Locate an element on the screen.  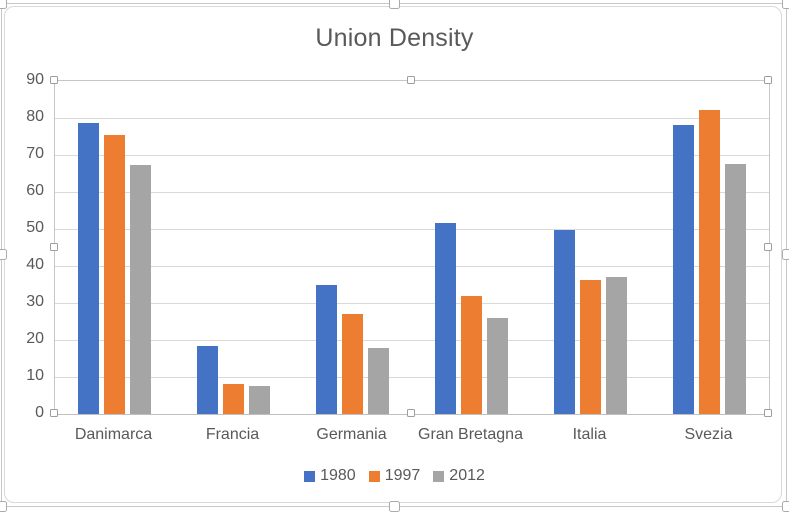
bar-1980-germania is located at coordinates (326, 349).